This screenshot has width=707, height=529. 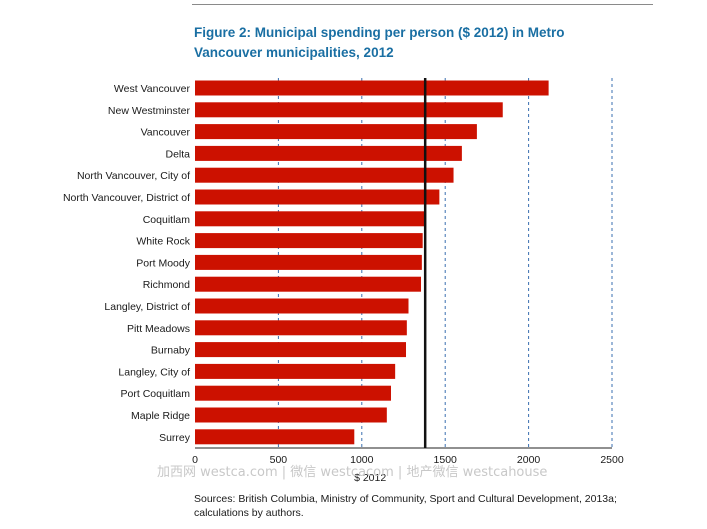 I want to click on category-label: Burnaby, so click(x=171, y=351).